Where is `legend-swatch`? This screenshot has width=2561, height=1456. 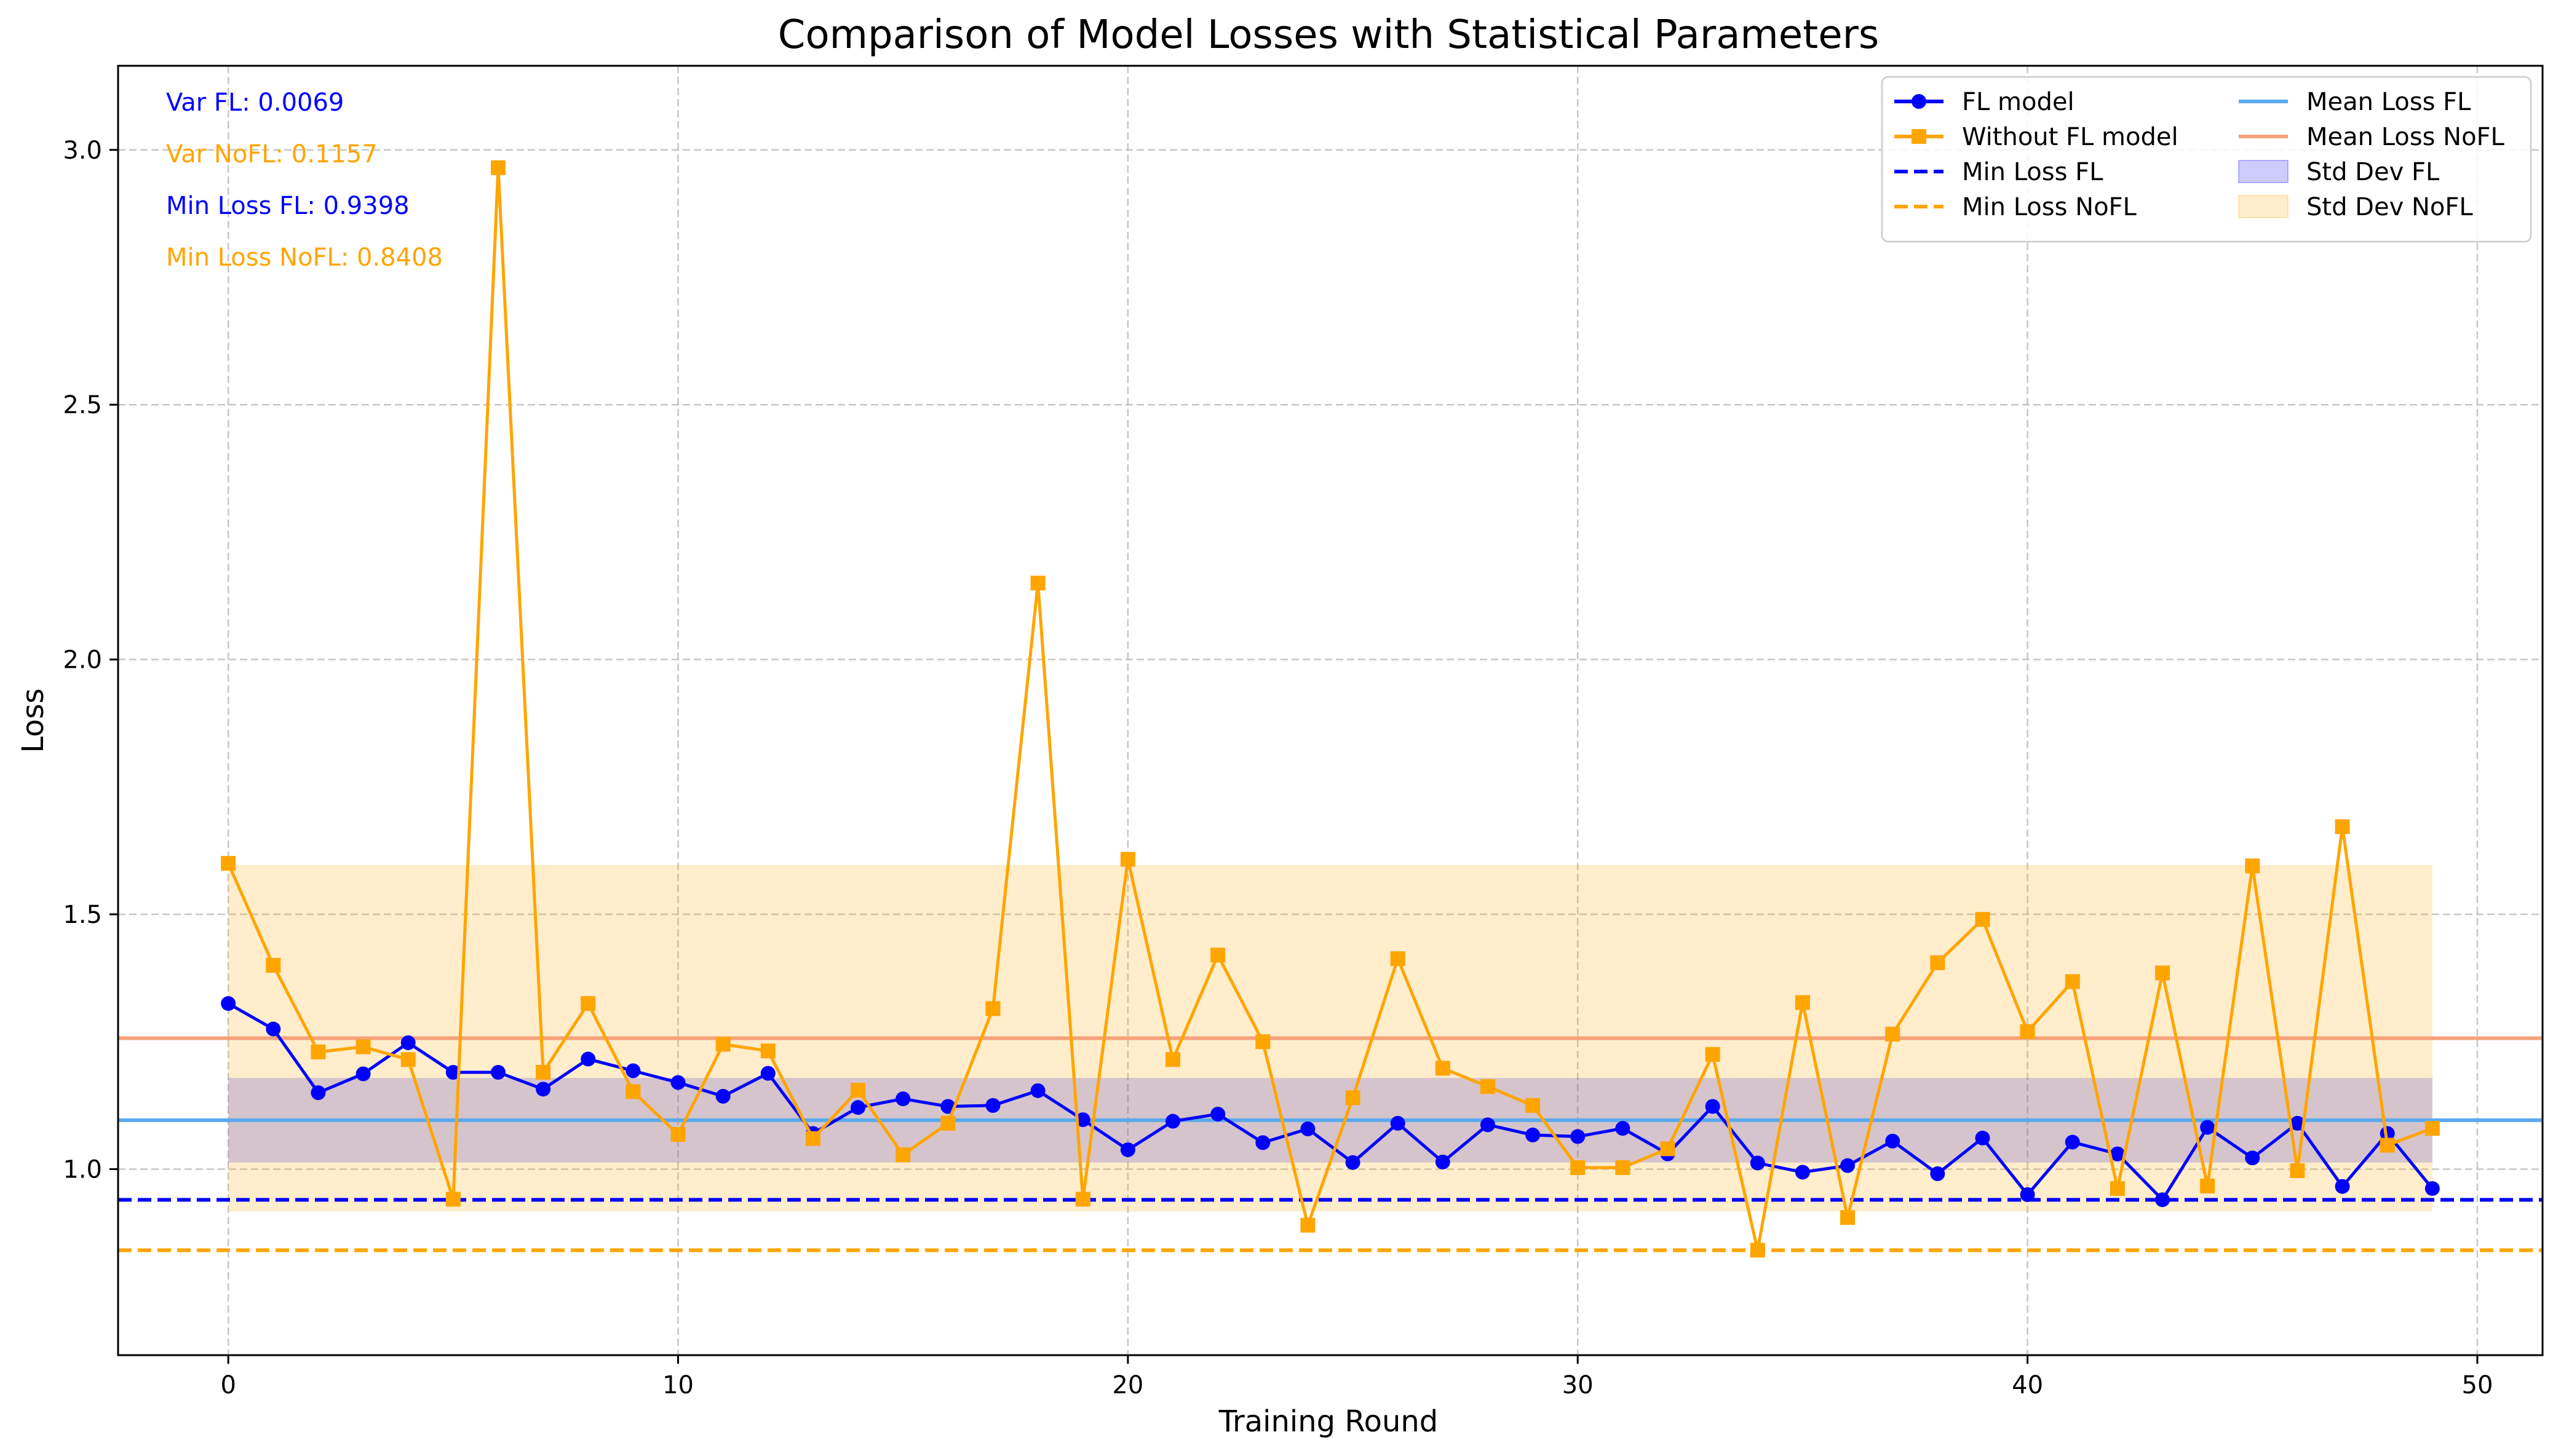
legend-swatch is located at coordinates (2264, 207).